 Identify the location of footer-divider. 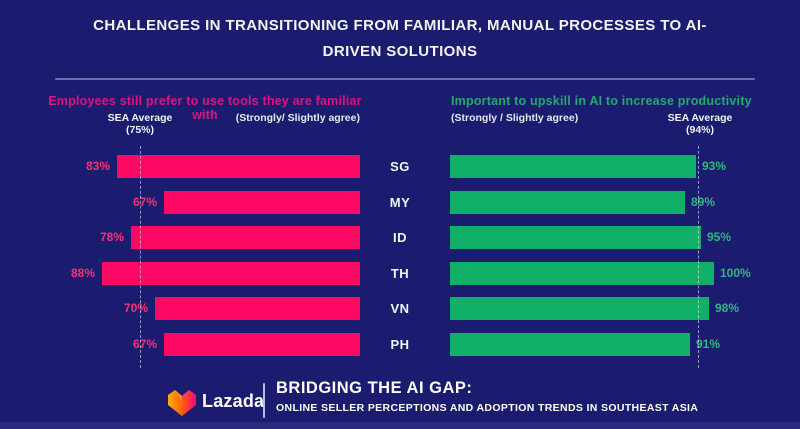
(264, 400).